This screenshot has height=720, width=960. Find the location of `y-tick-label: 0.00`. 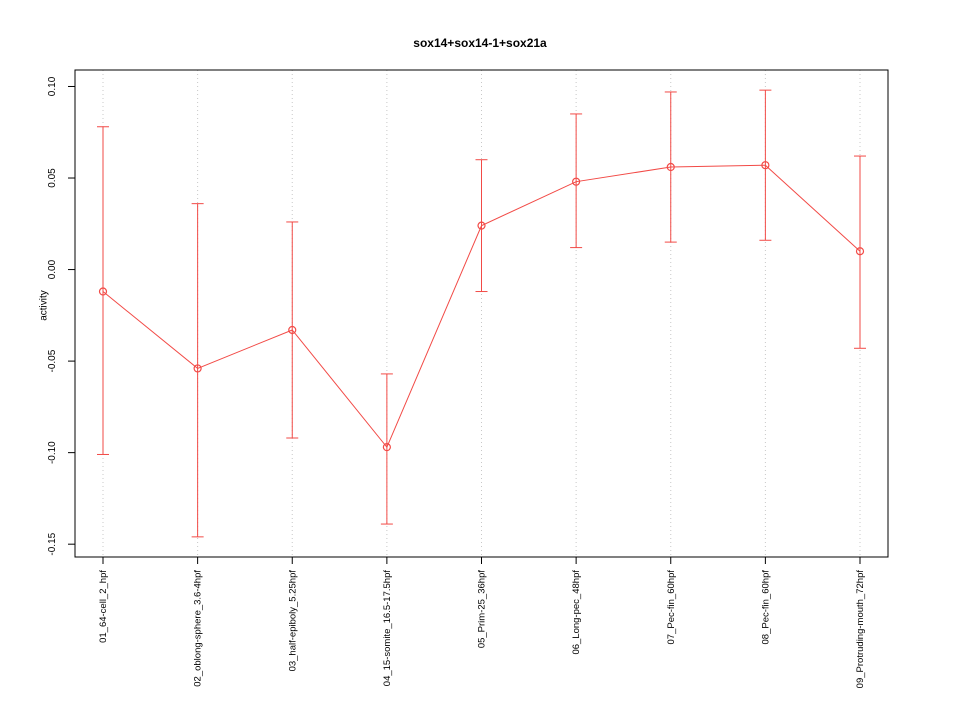

y-tick-label: 0.00 is located at coordinates (52, 269).